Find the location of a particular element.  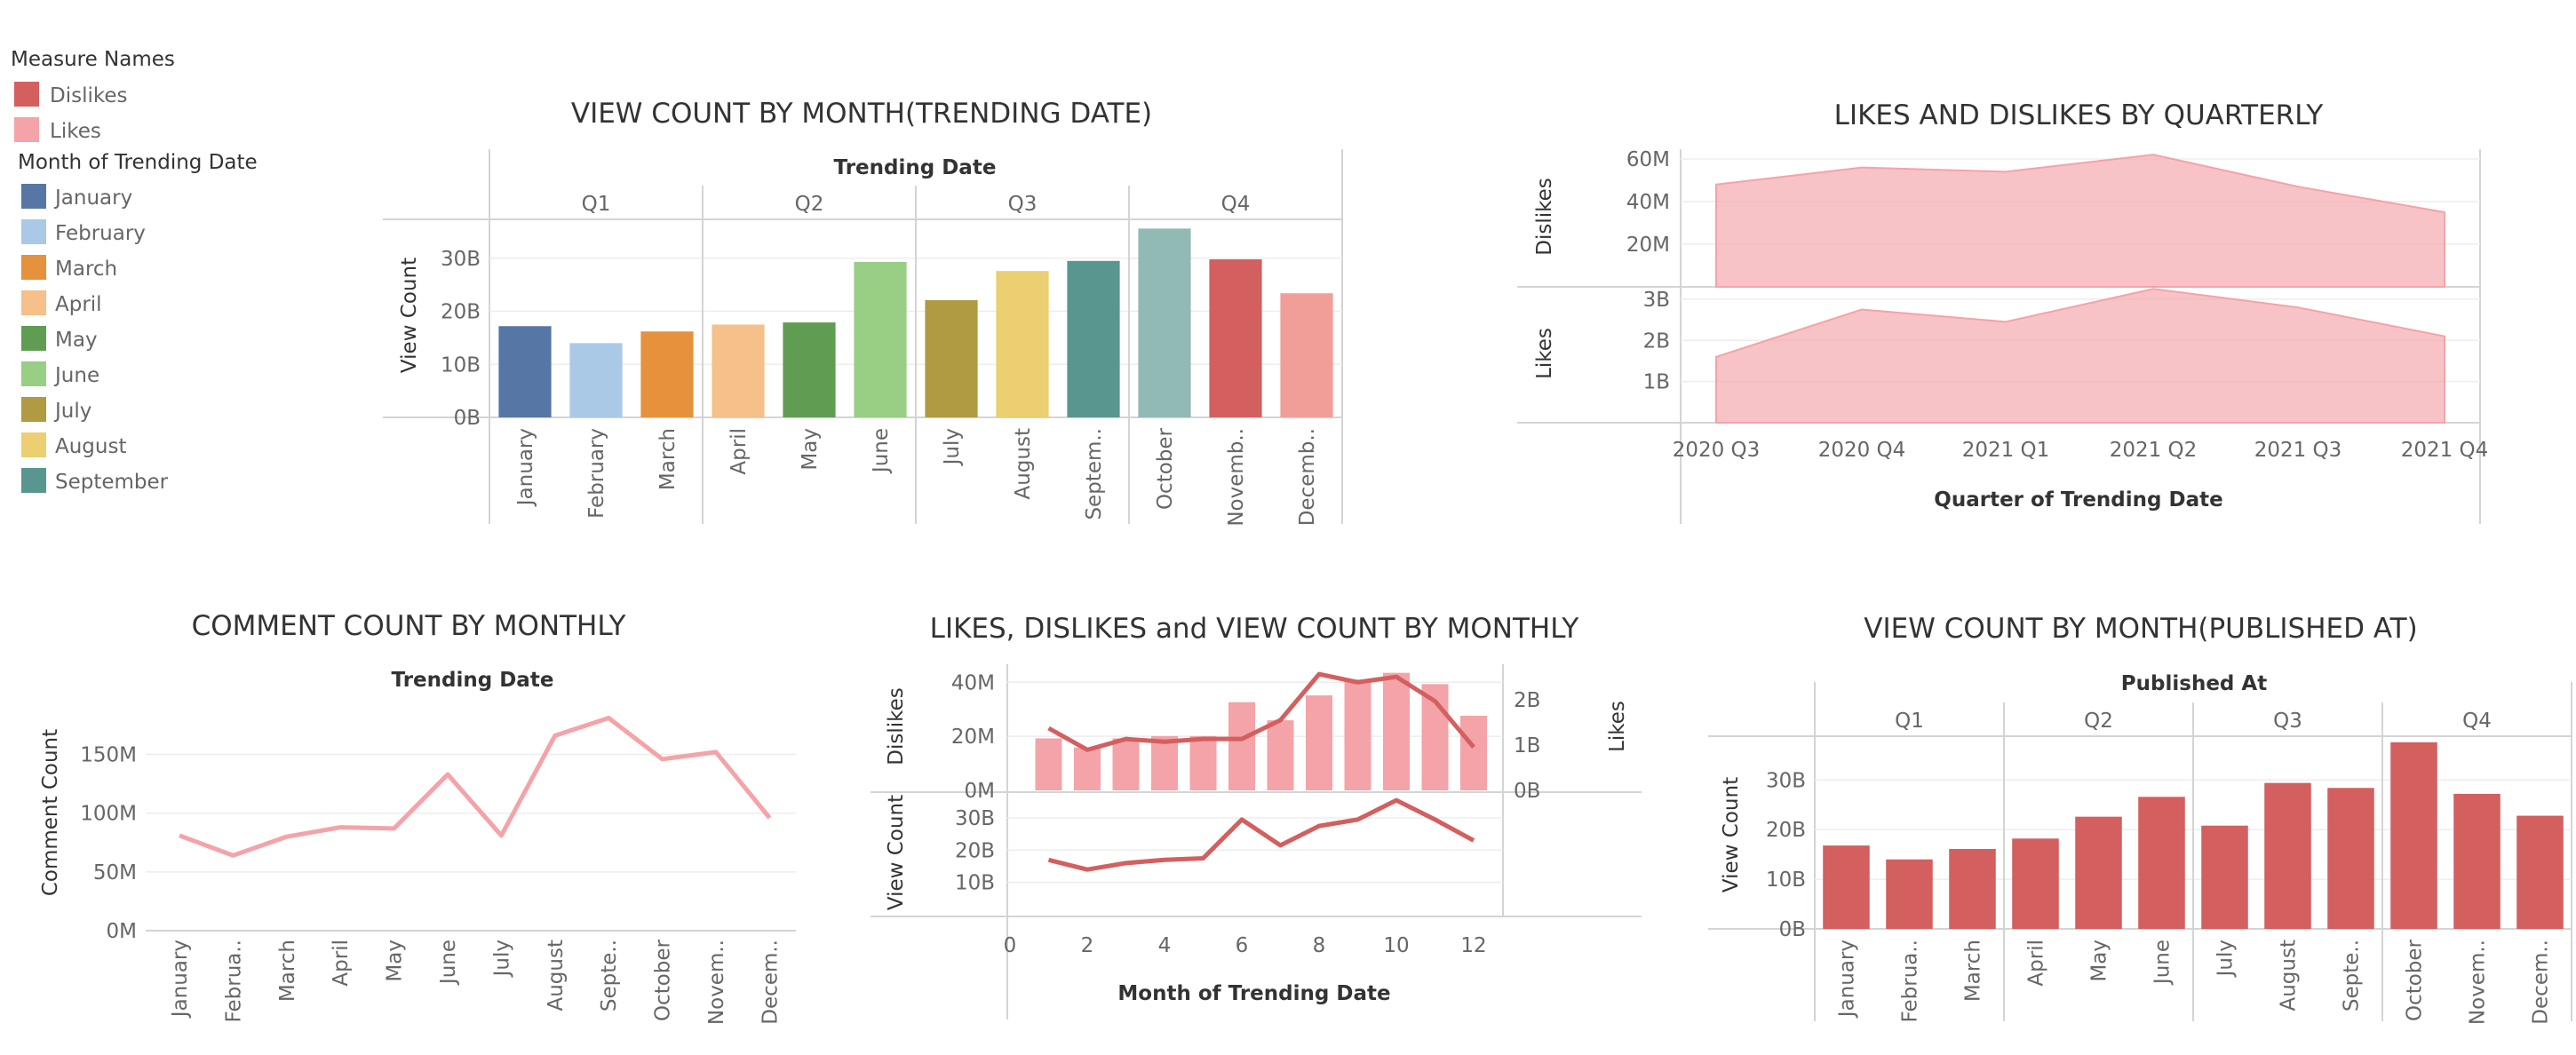

x-axis-label: Month of Trending Date is located at coordinates (1253, 993).